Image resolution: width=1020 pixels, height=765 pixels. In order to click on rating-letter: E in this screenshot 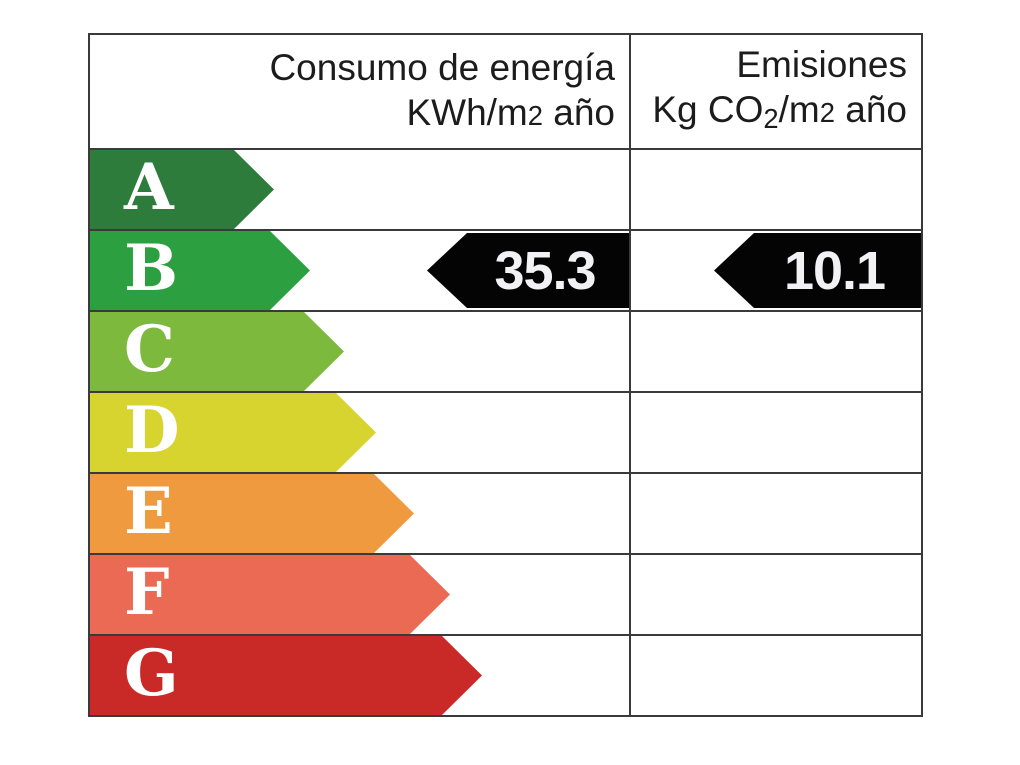, I will do `click(148, 511)`.